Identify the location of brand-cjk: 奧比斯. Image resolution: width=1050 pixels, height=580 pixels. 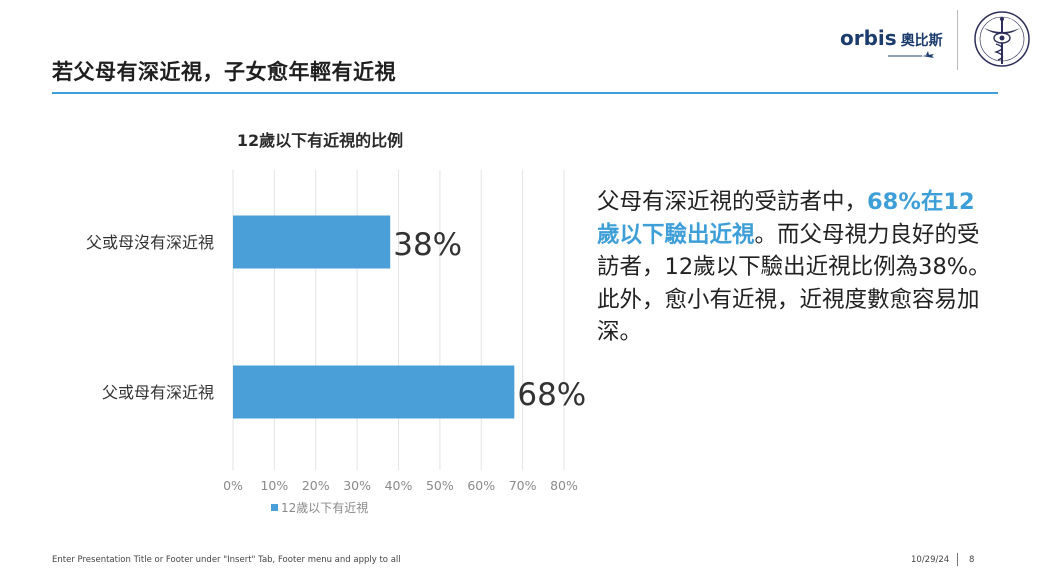
(921, 41).